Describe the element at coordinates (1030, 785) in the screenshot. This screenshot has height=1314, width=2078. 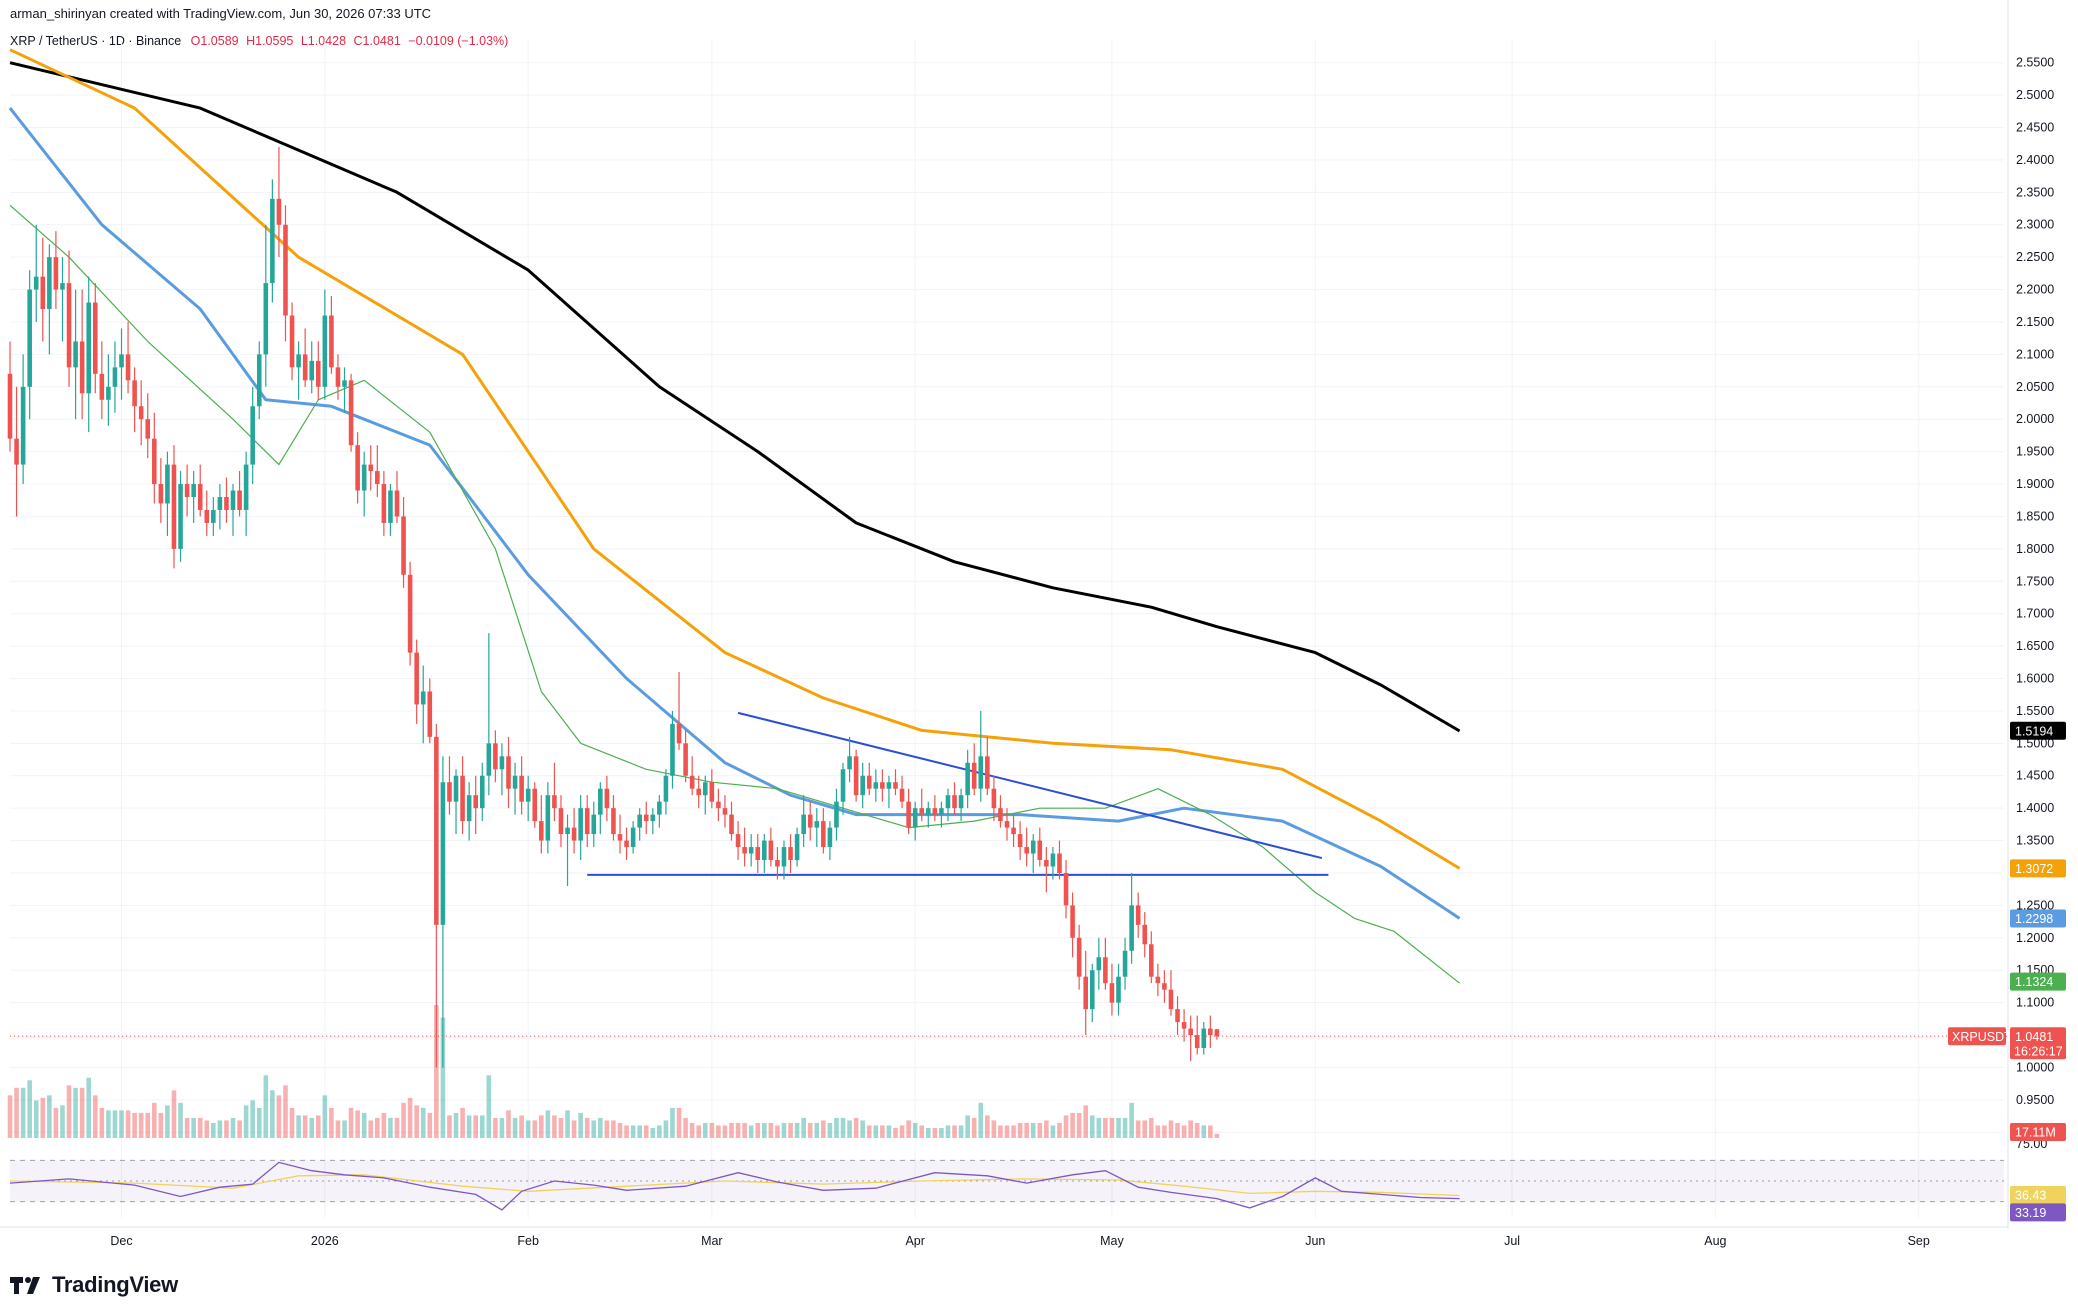
I see `trendline-descending` at that location.